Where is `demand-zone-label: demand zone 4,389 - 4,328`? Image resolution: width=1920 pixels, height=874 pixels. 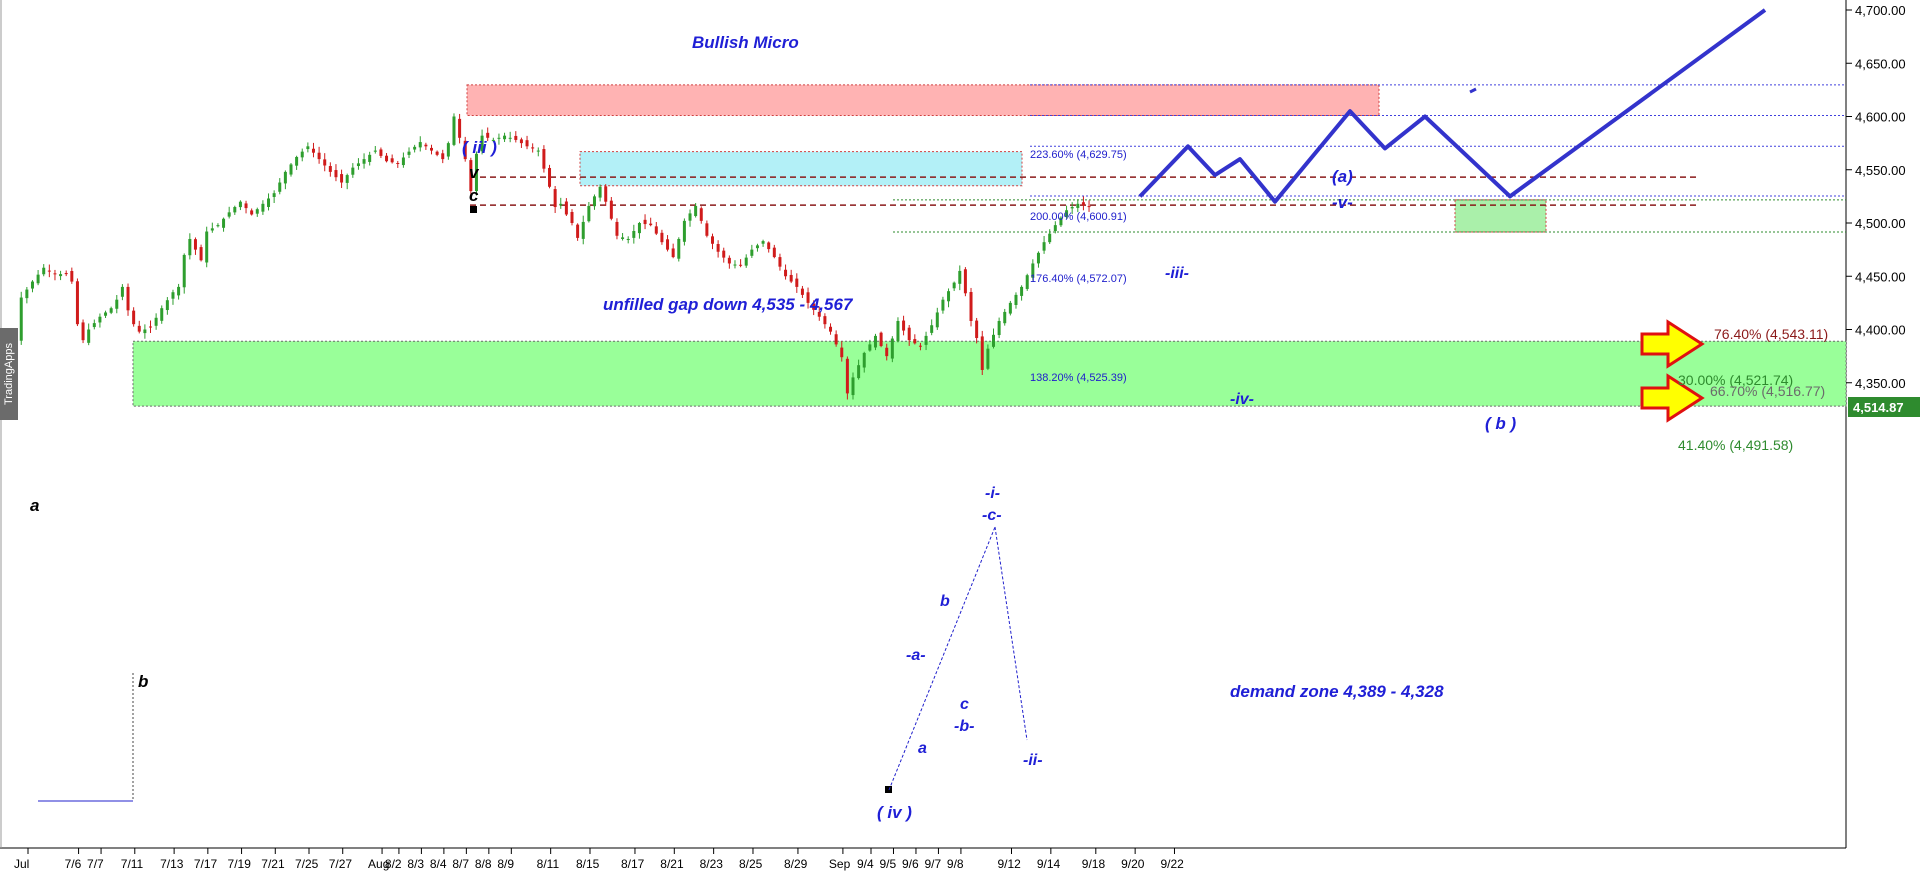
demand-zone-label: demand zone 4,389 - 4,328 is located at coordinates (1337, 691).